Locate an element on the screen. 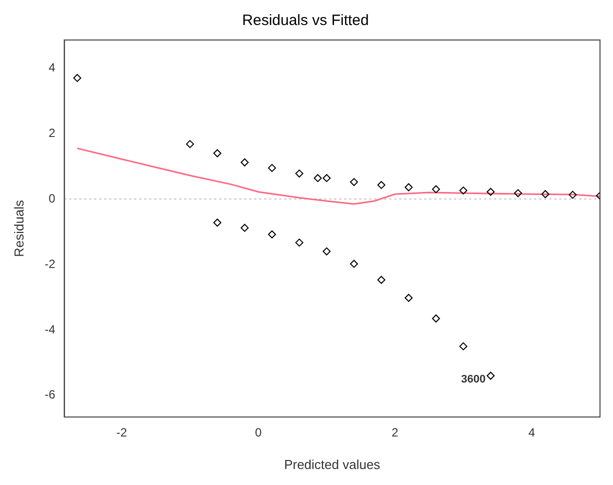 This screenshot has height=485, width=613. y-tick-label: 0 is located at coordinates (52, 198).